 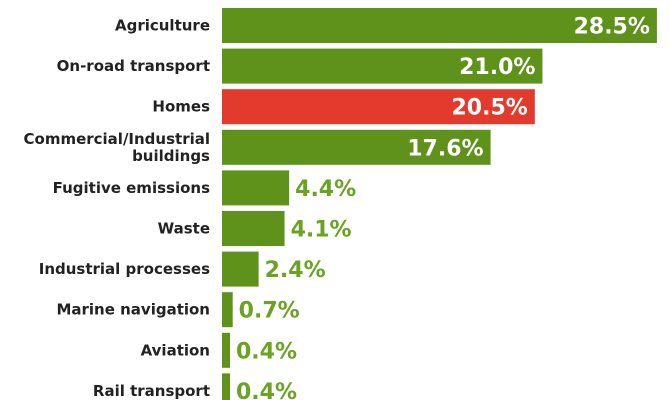 What do you see at coordinates (253, 228) in the screenshot?
I see `bar-waste` at bounding box center [253, 228].